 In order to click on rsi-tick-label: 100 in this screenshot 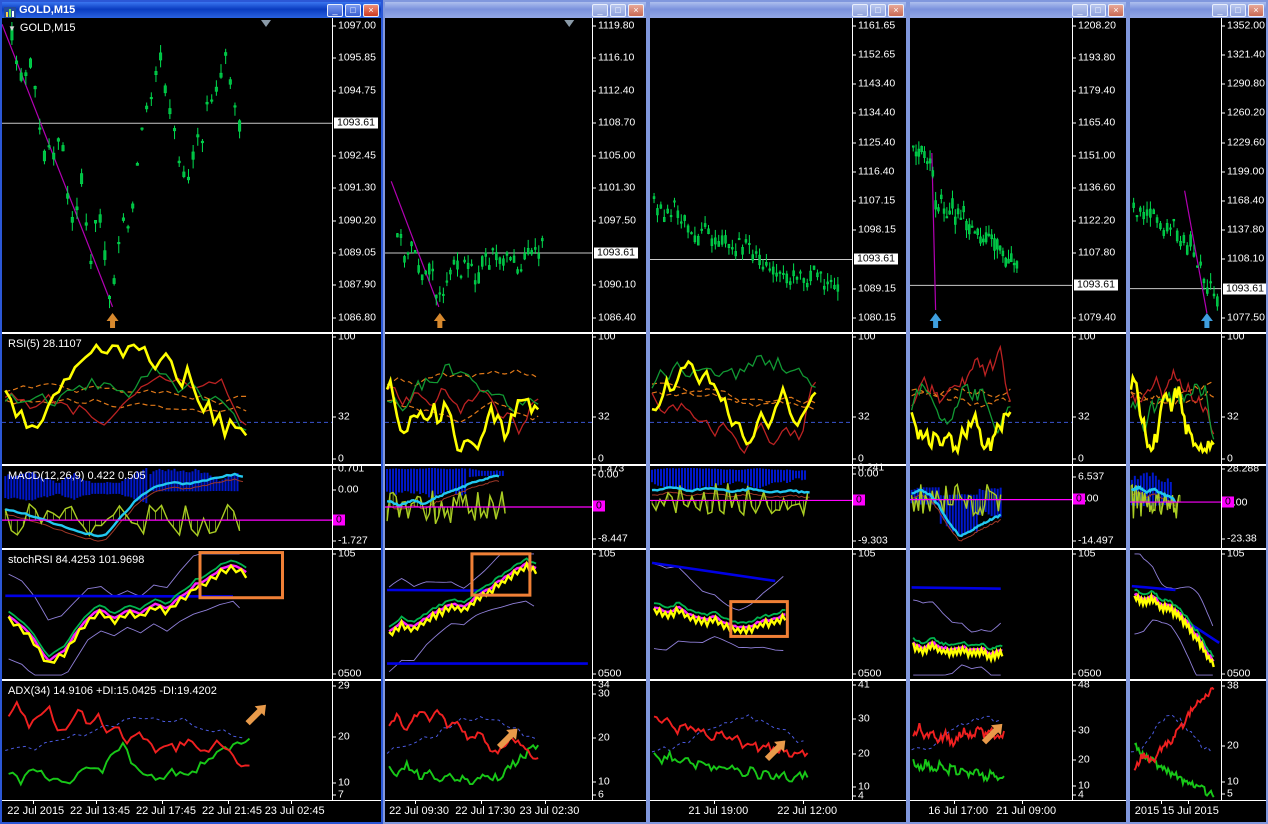, I will do `click(604, 336)`.